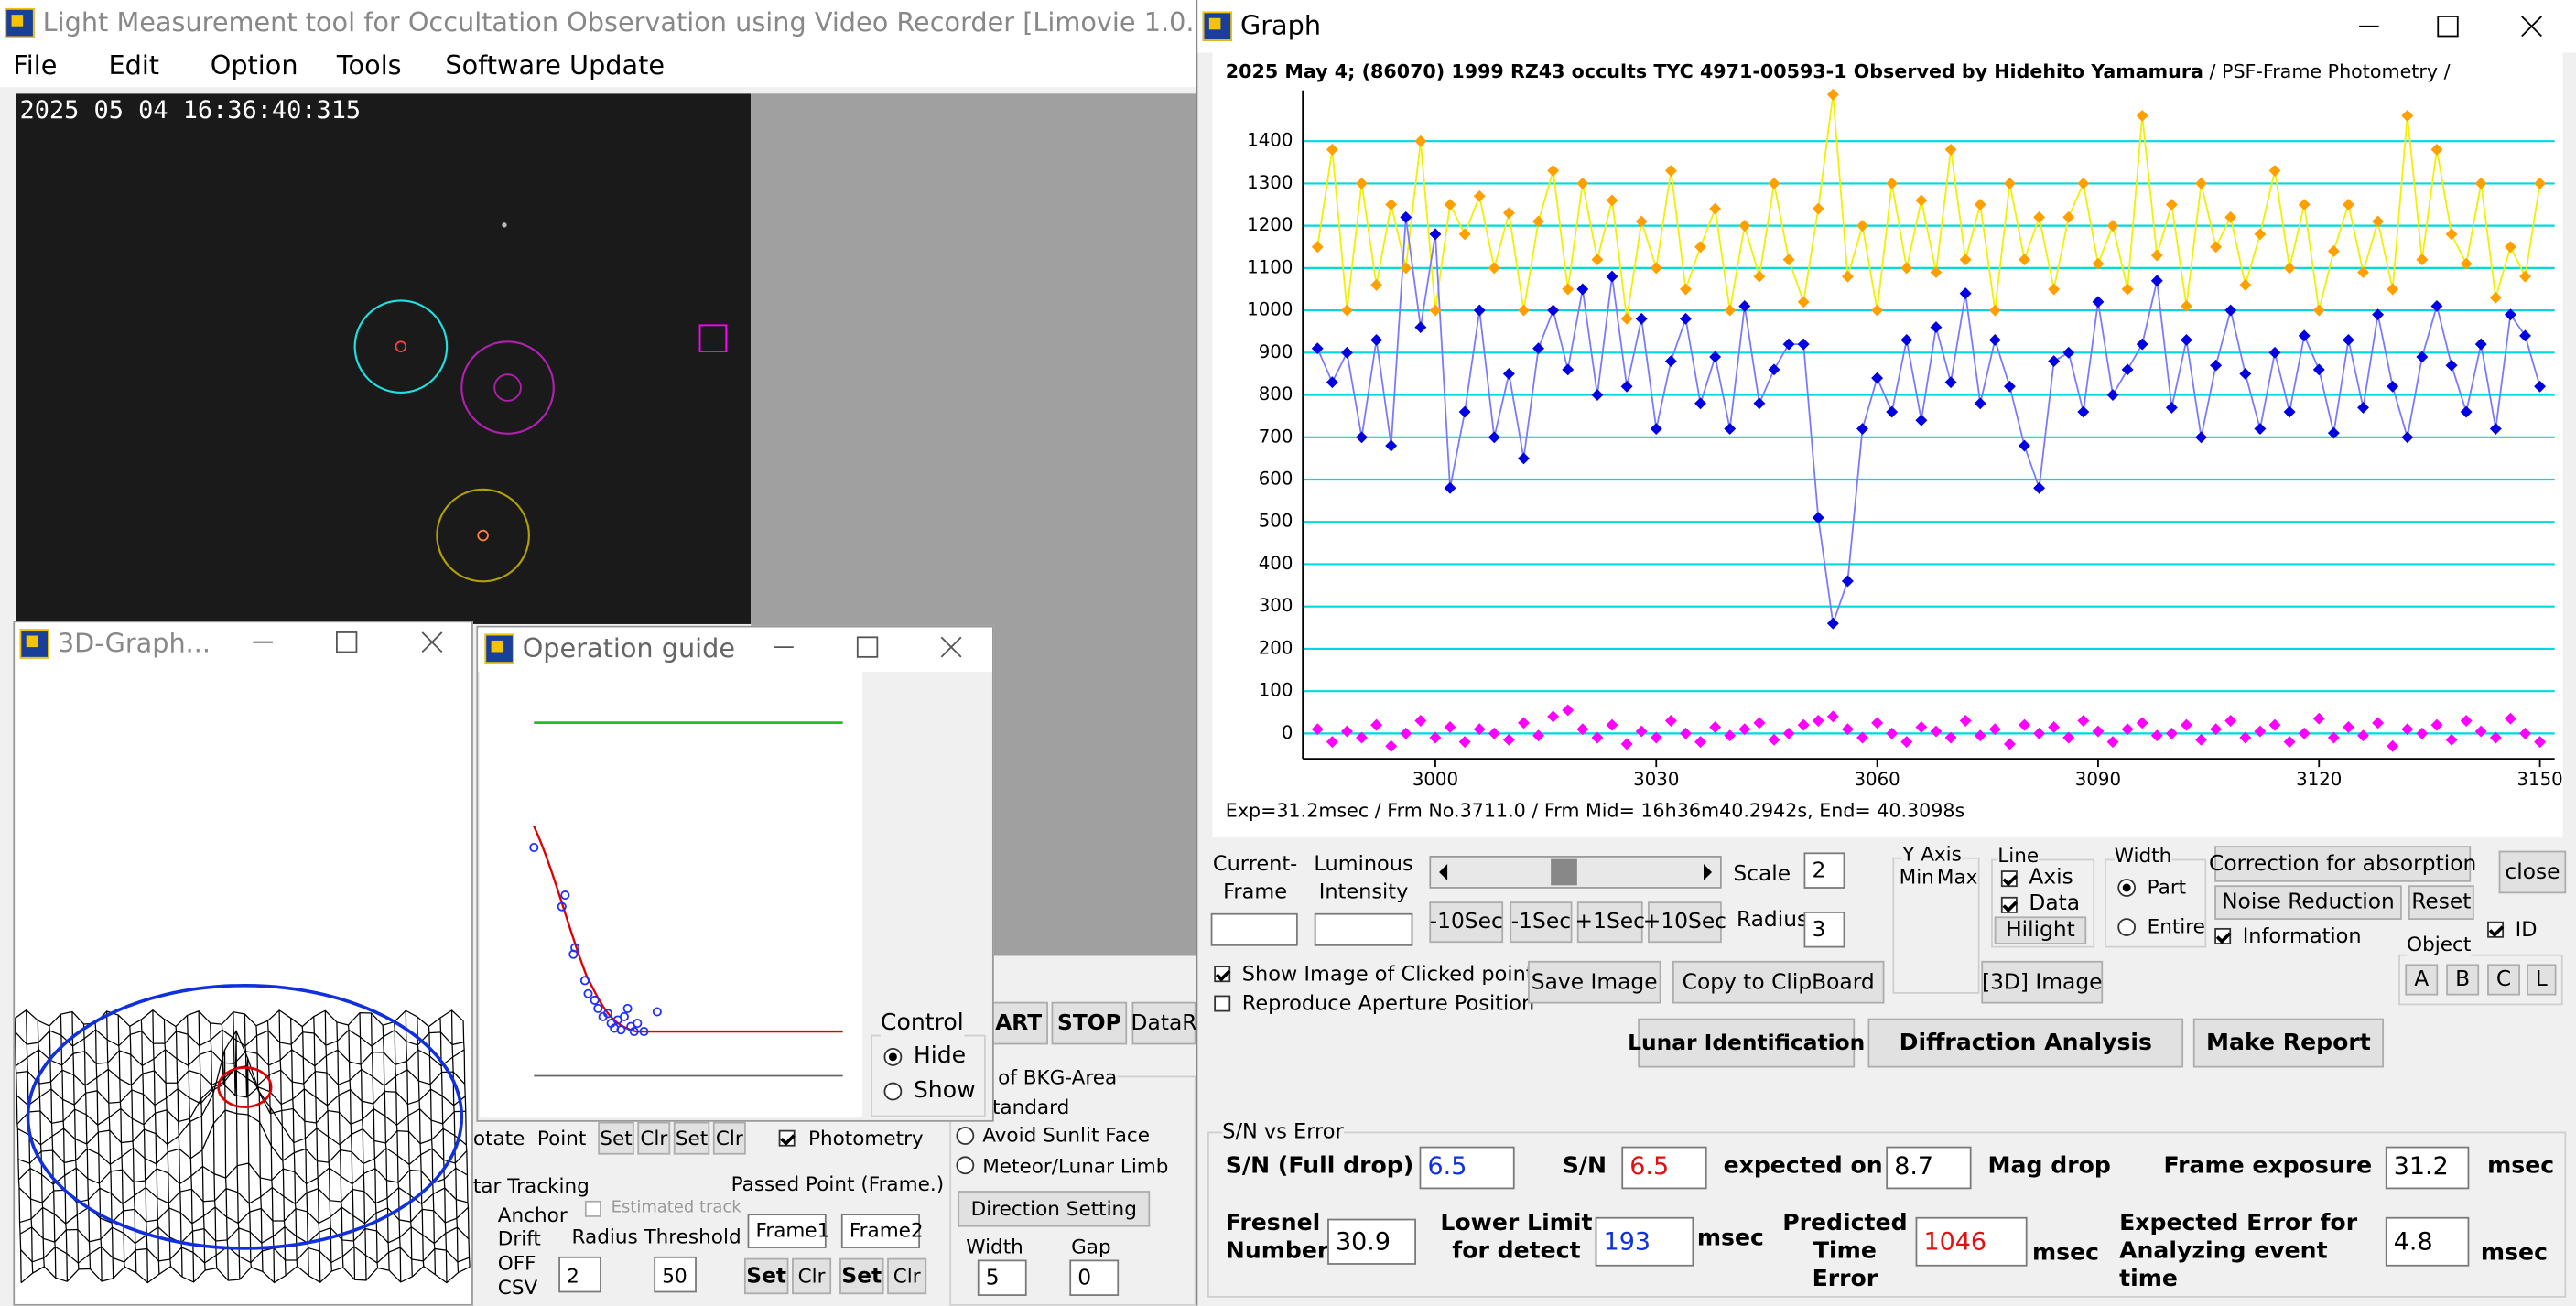  I want to click on x-tick-label: 3060, so click(1877, 779).